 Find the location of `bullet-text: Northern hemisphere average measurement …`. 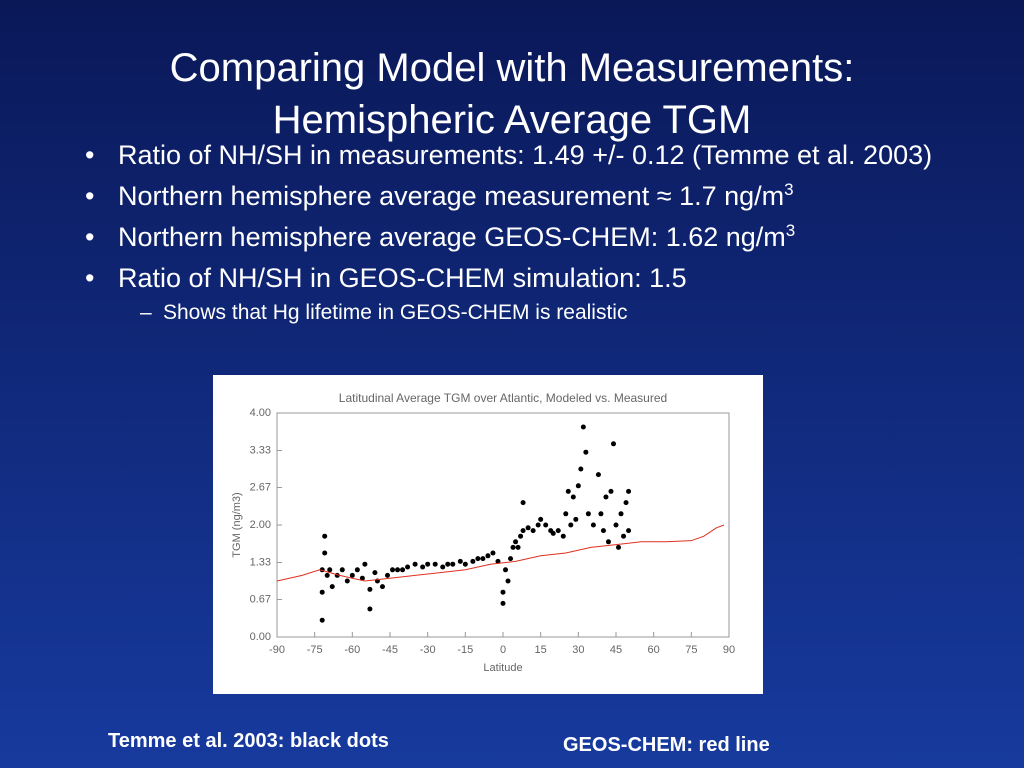

bullet-text: Northern hemisphere average measurement … is located at coordinates (451, 196).